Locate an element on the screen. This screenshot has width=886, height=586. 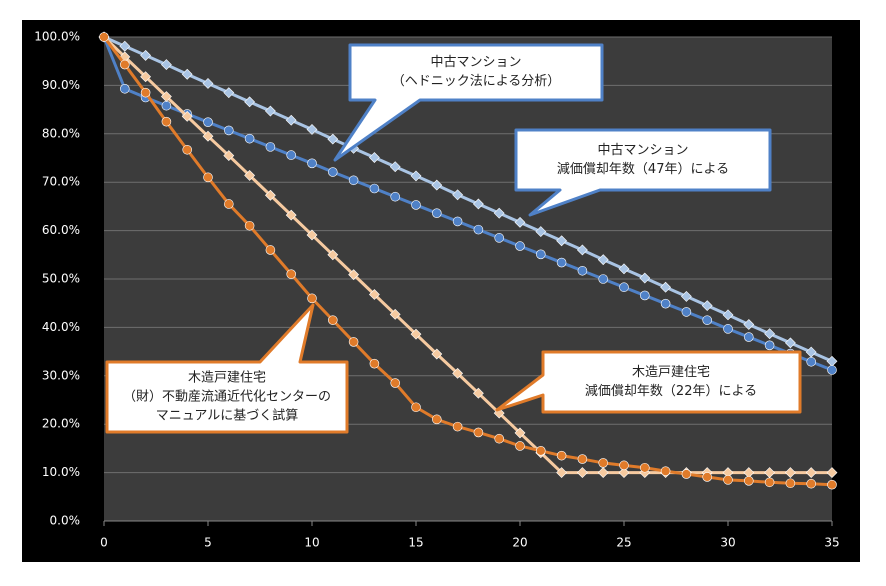
y-tick-label: 40.0% is located at coordinates (61, 327).